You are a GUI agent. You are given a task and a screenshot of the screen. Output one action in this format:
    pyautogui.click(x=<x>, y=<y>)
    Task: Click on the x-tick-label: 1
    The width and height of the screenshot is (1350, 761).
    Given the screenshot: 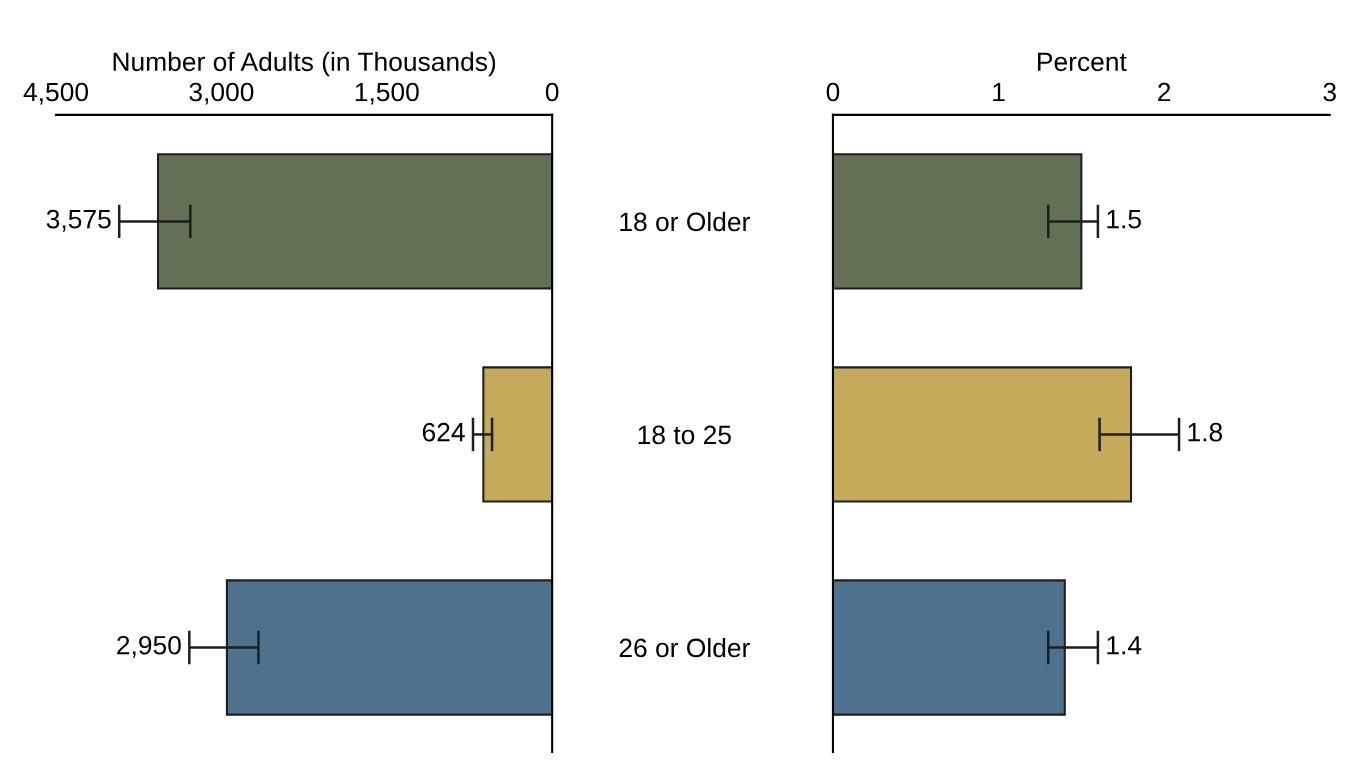 What is the action you would take?
    pyautogui.click(x=999, y=92)
    